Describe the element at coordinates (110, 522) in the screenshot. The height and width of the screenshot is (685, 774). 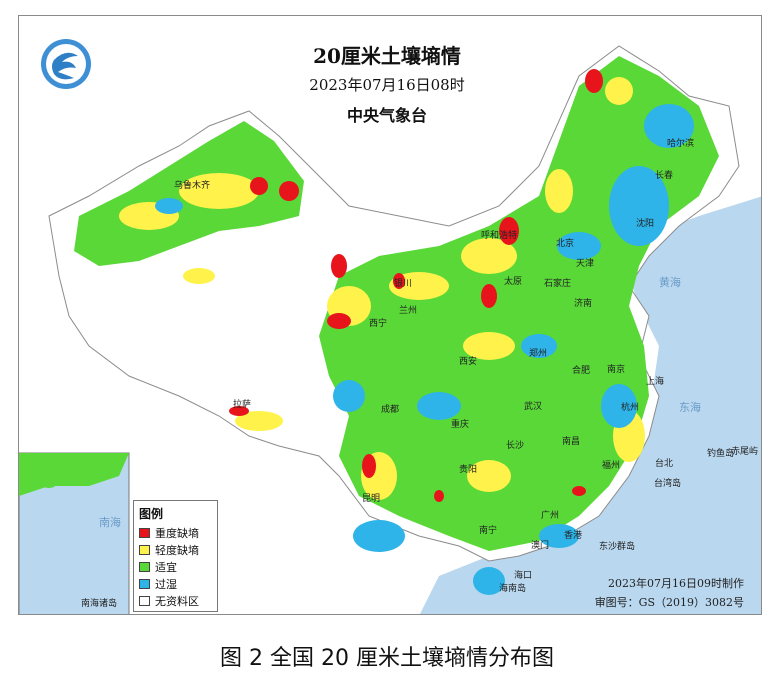
I see `sea-label-nanhai: 南海` at that location.